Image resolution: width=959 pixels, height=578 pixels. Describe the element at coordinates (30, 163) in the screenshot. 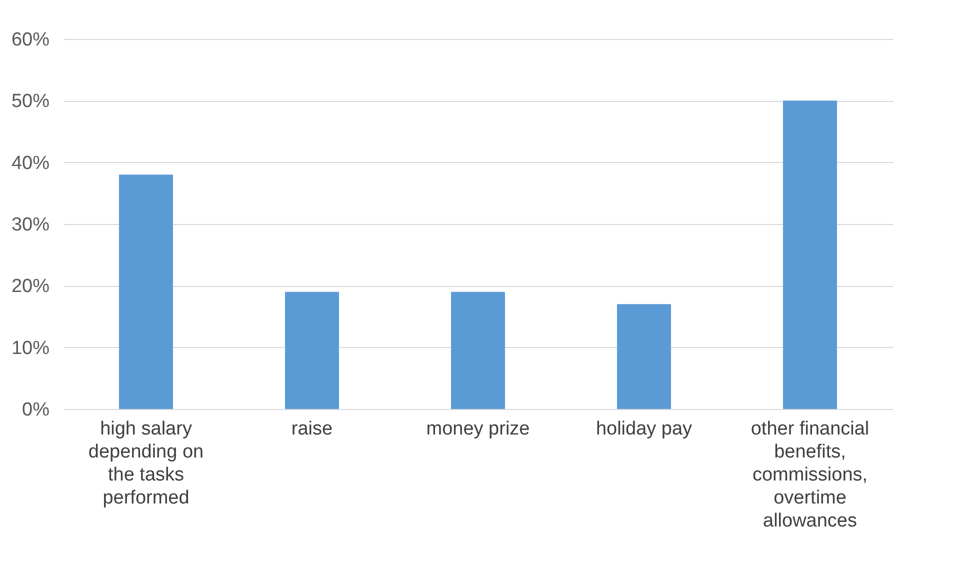

I see `y-tick-label: 40%` at that location.